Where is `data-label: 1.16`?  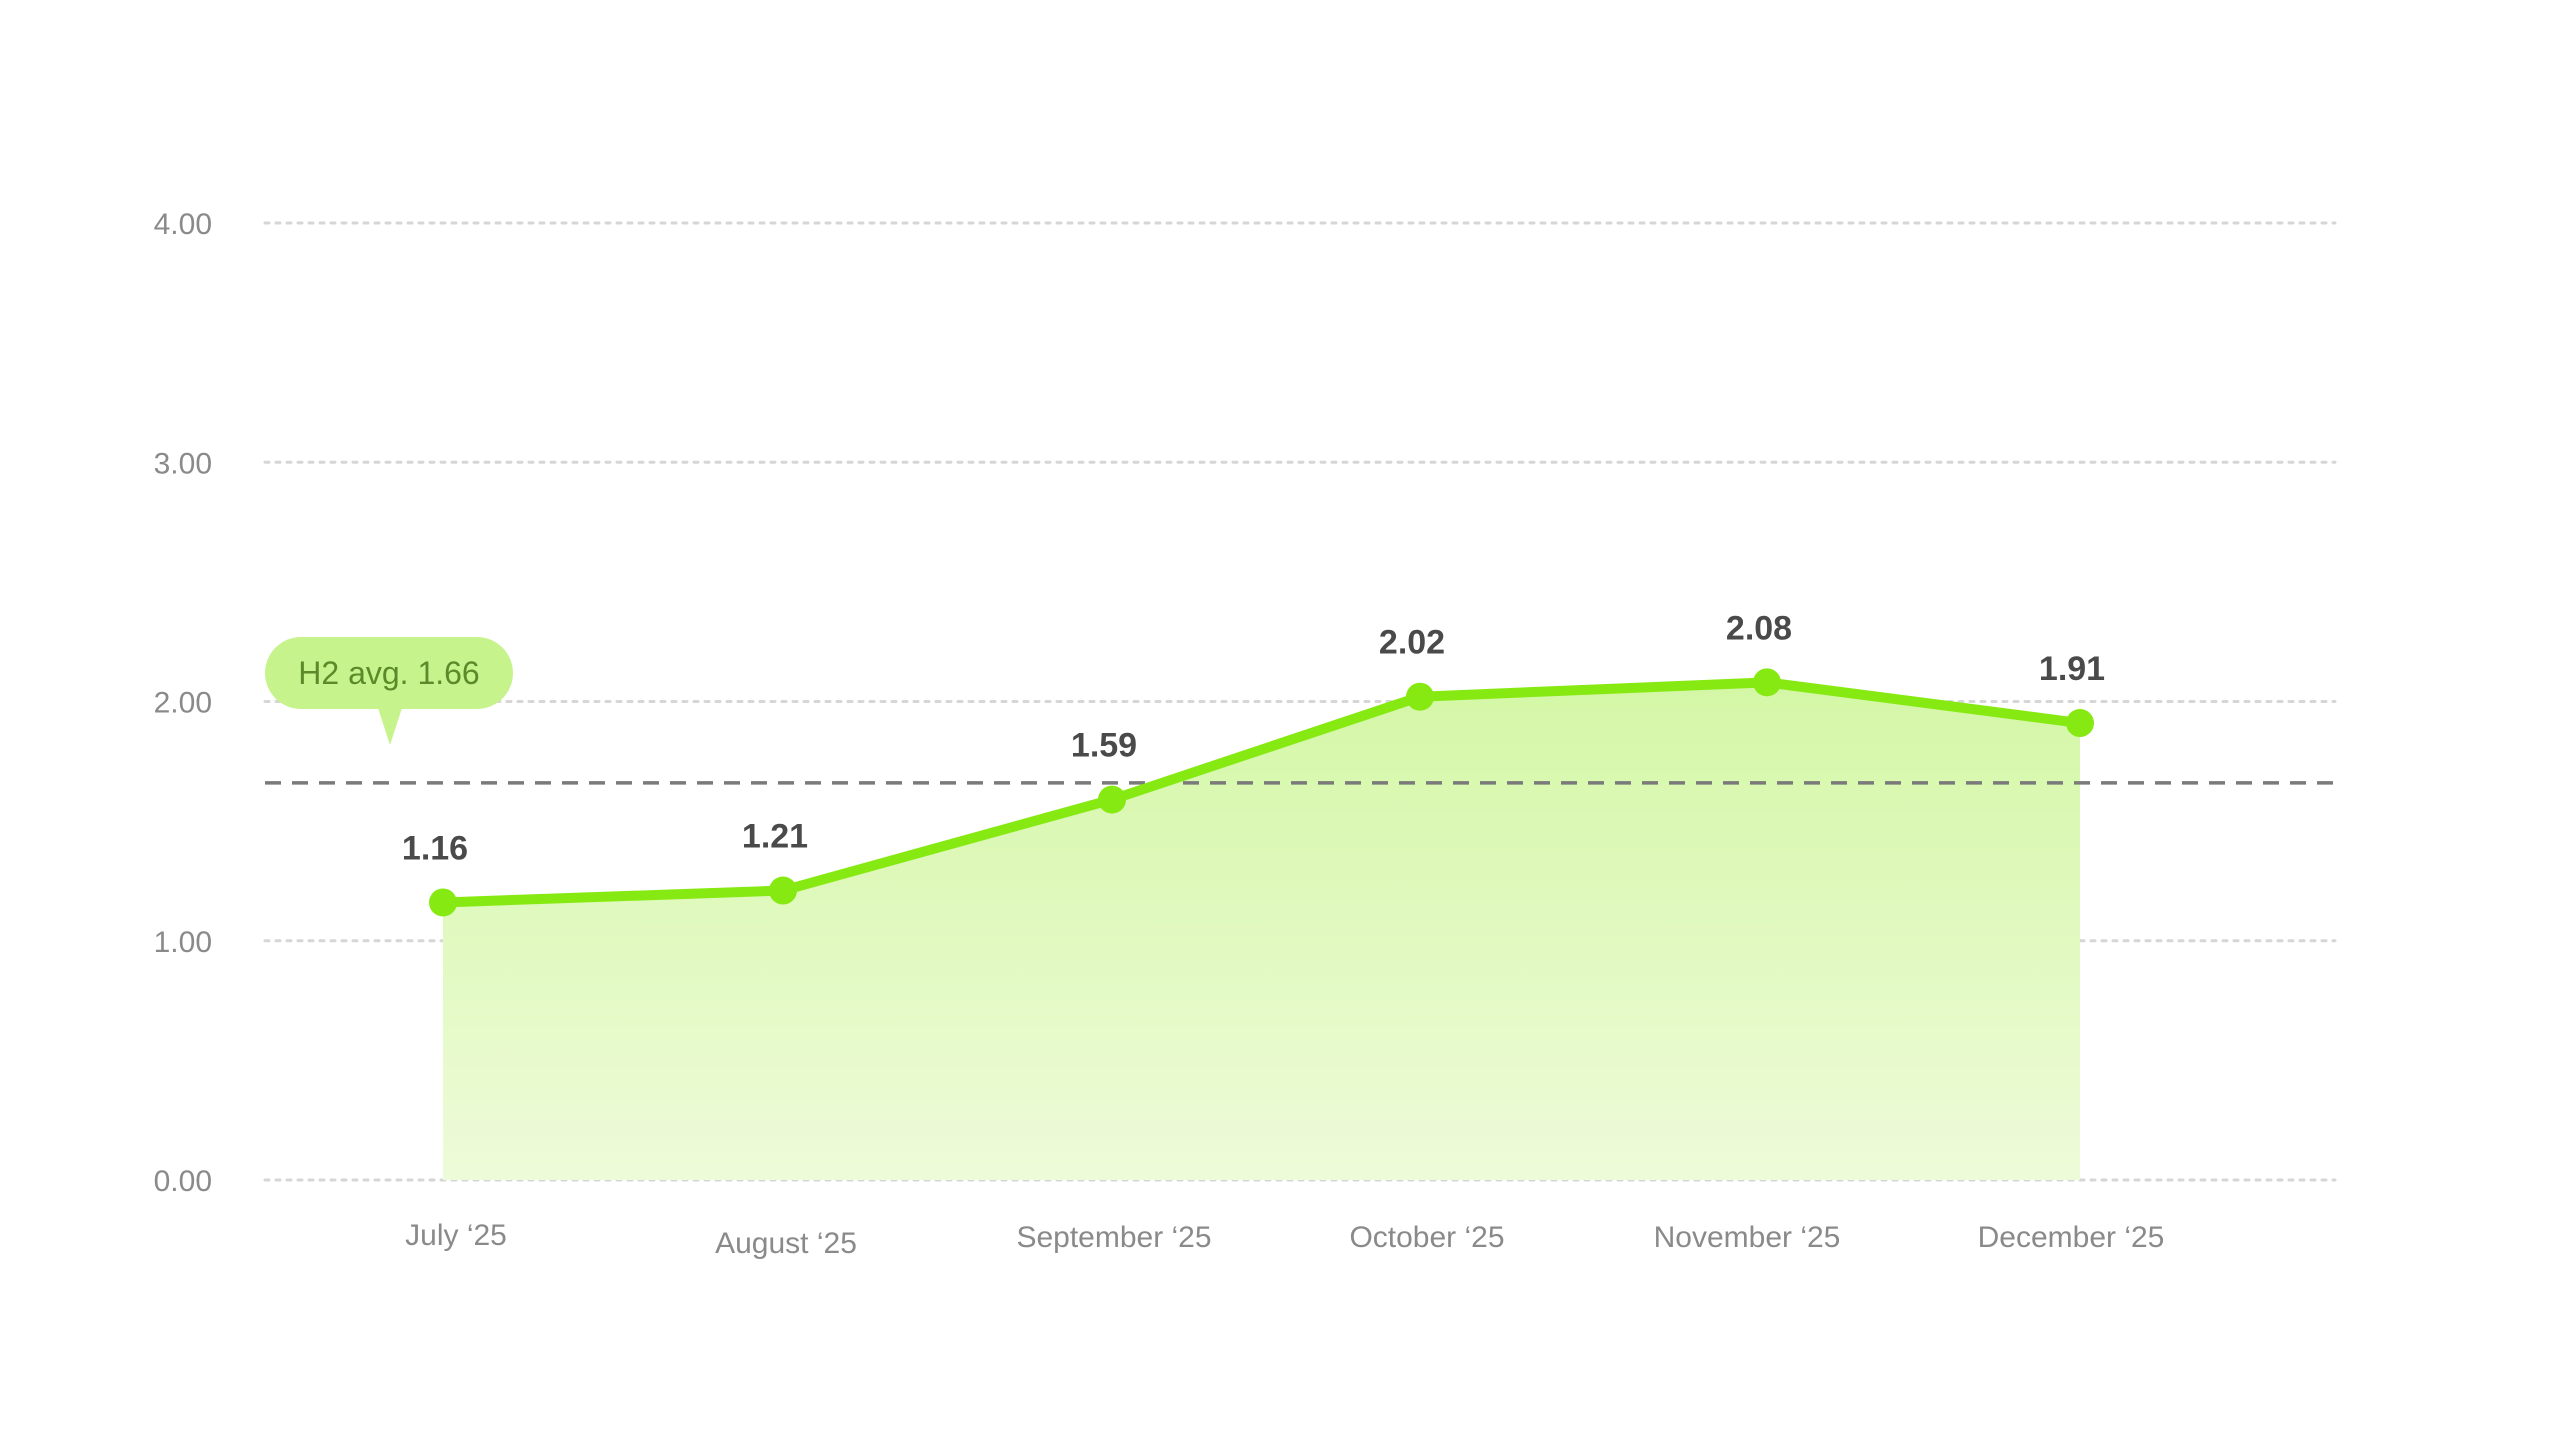
data-label: 1.16 is located at coordinates (435, 848).